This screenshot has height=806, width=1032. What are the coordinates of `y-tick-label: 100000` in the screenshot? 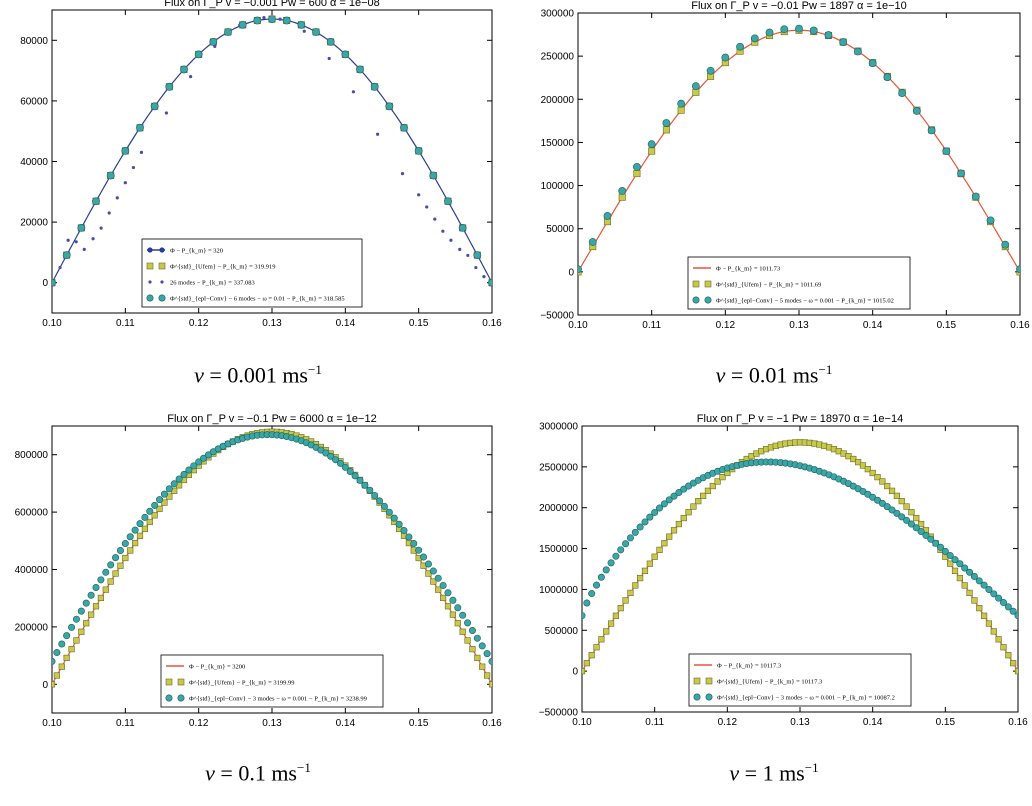 It's located at (558, 186).